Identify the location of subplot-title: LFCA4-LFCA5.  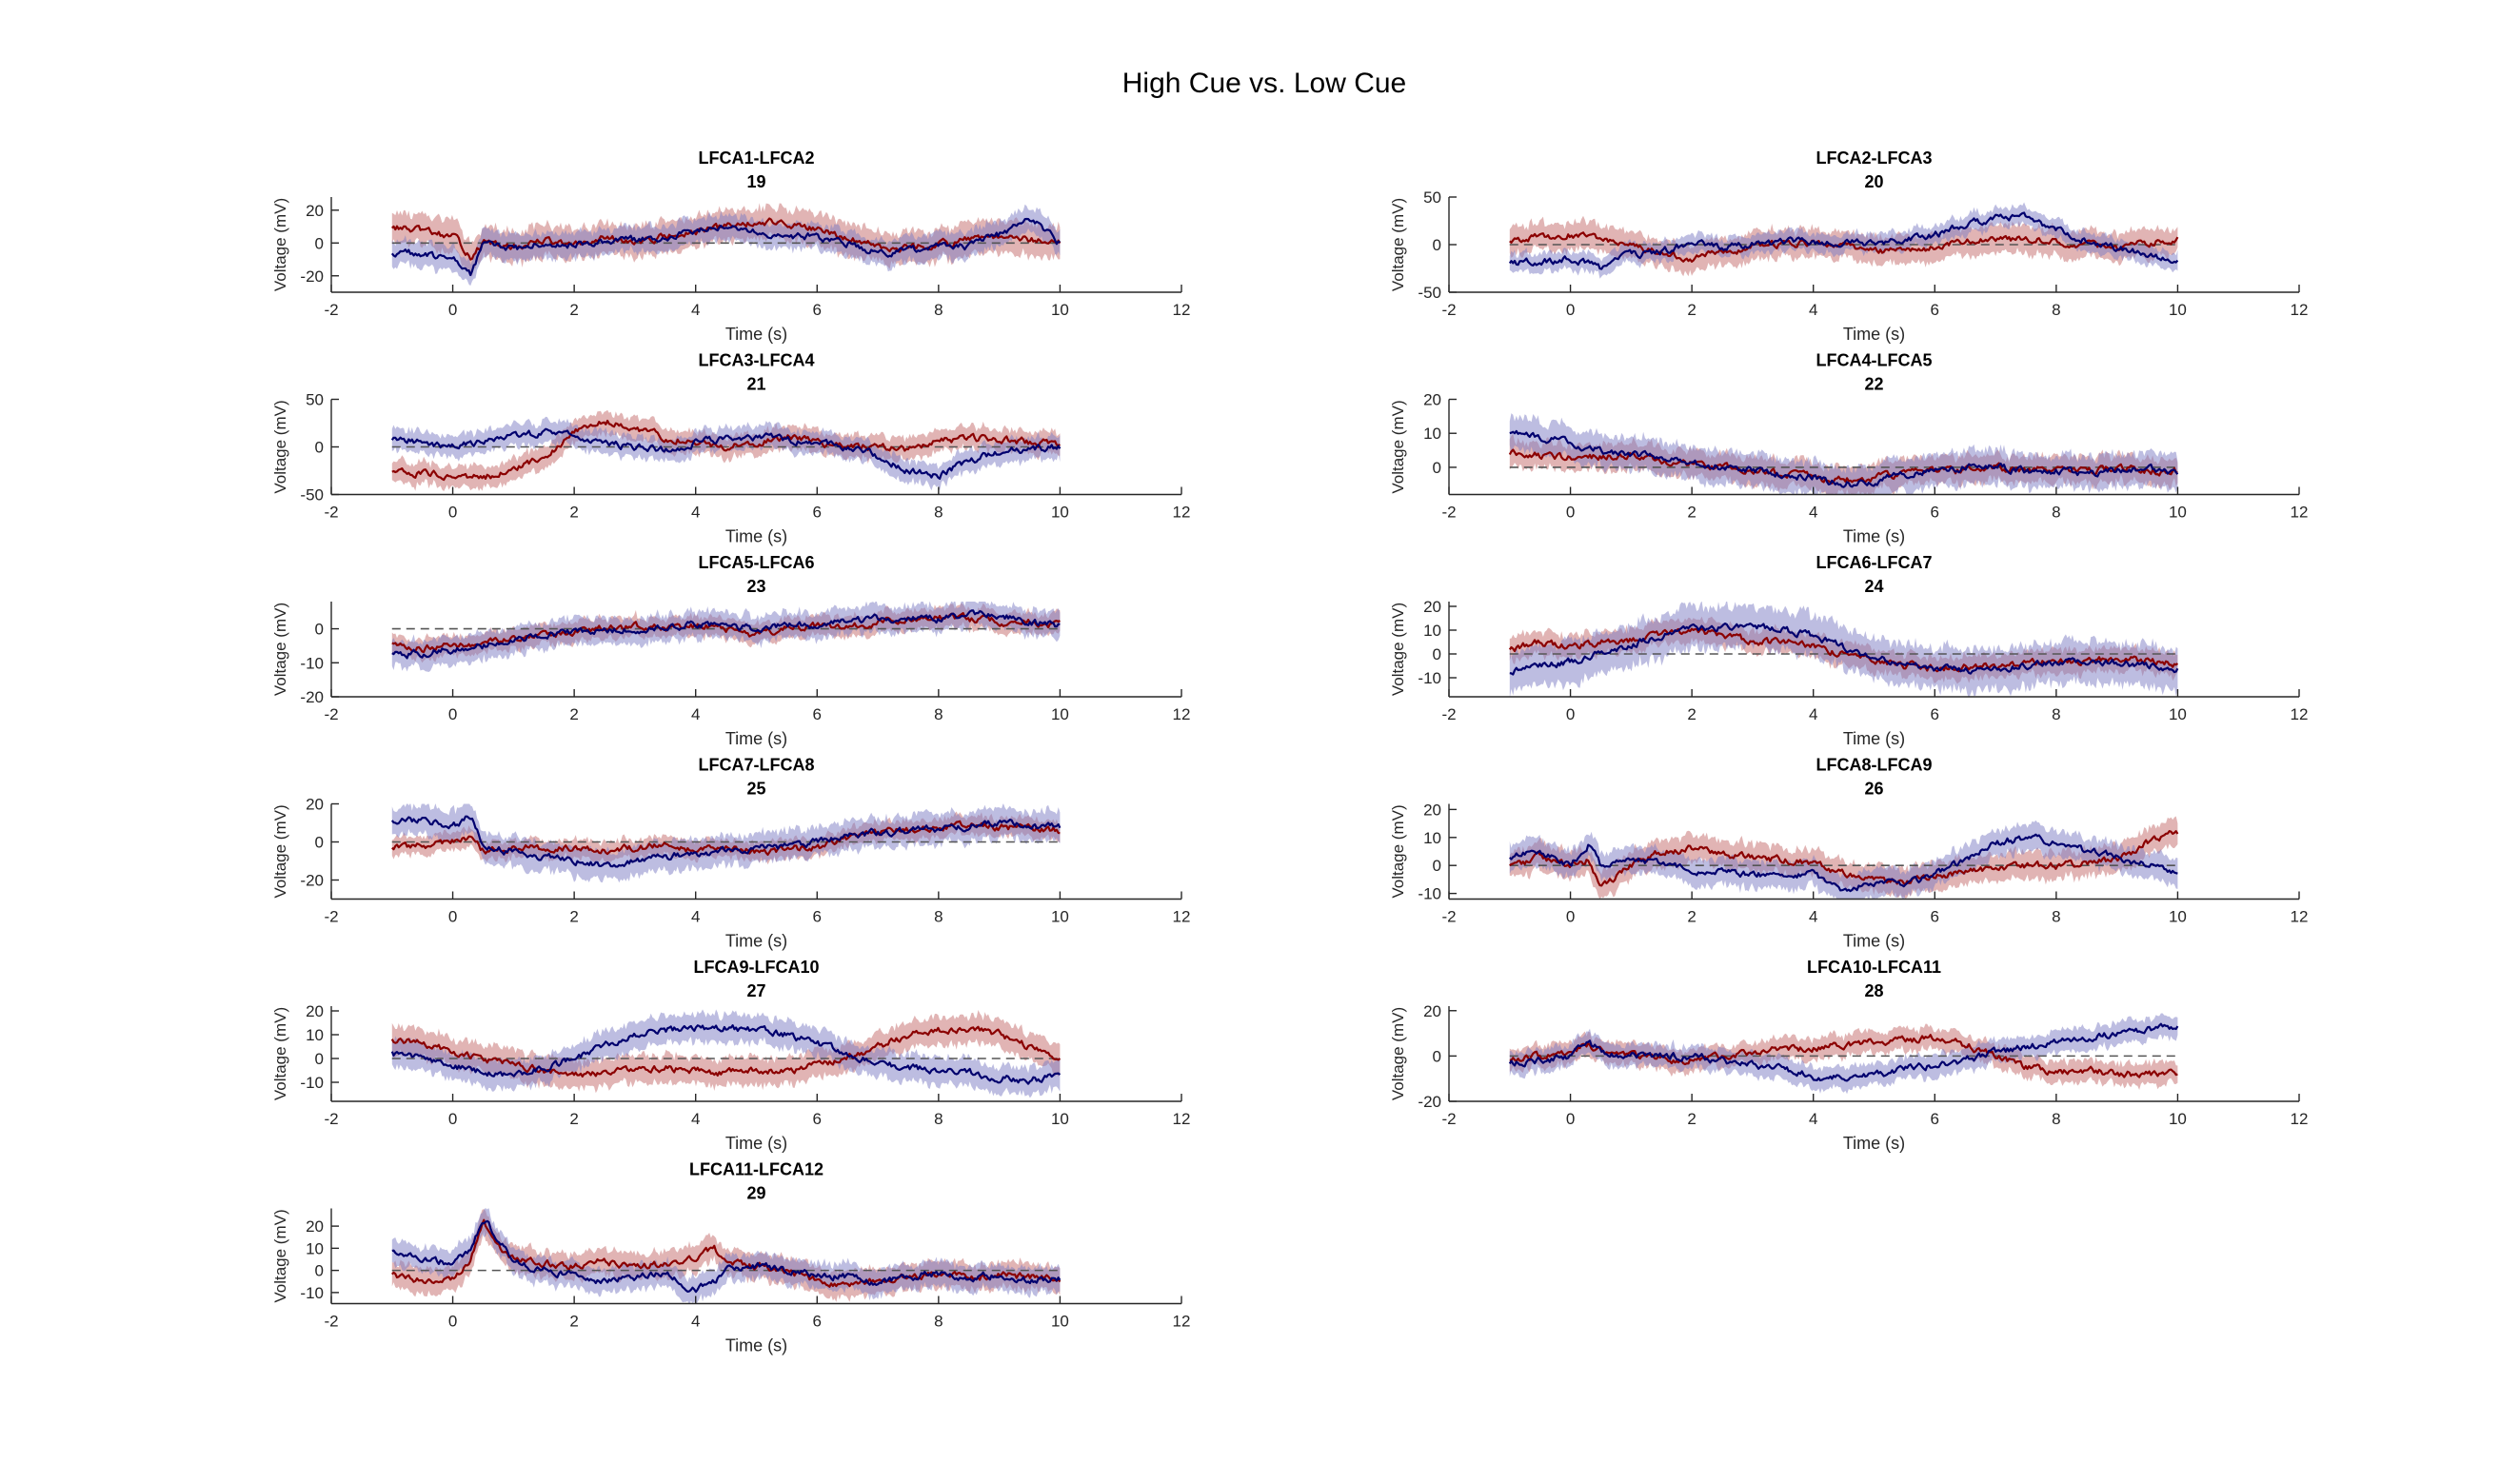
(1874, 360).